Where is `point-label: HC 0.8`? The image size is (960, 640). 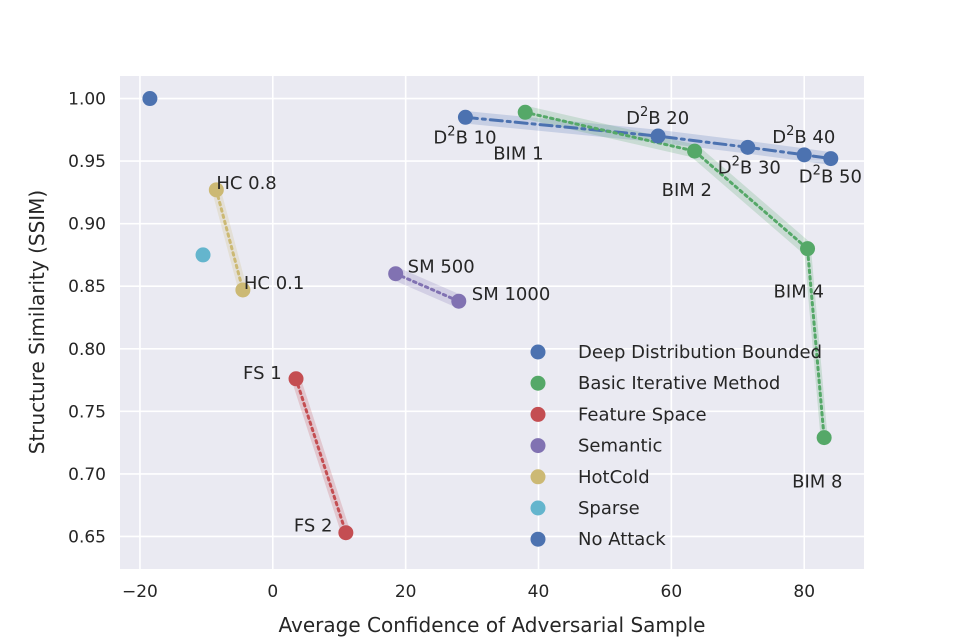 point-label: HC 0.8 is located at coordinates (246, 183).